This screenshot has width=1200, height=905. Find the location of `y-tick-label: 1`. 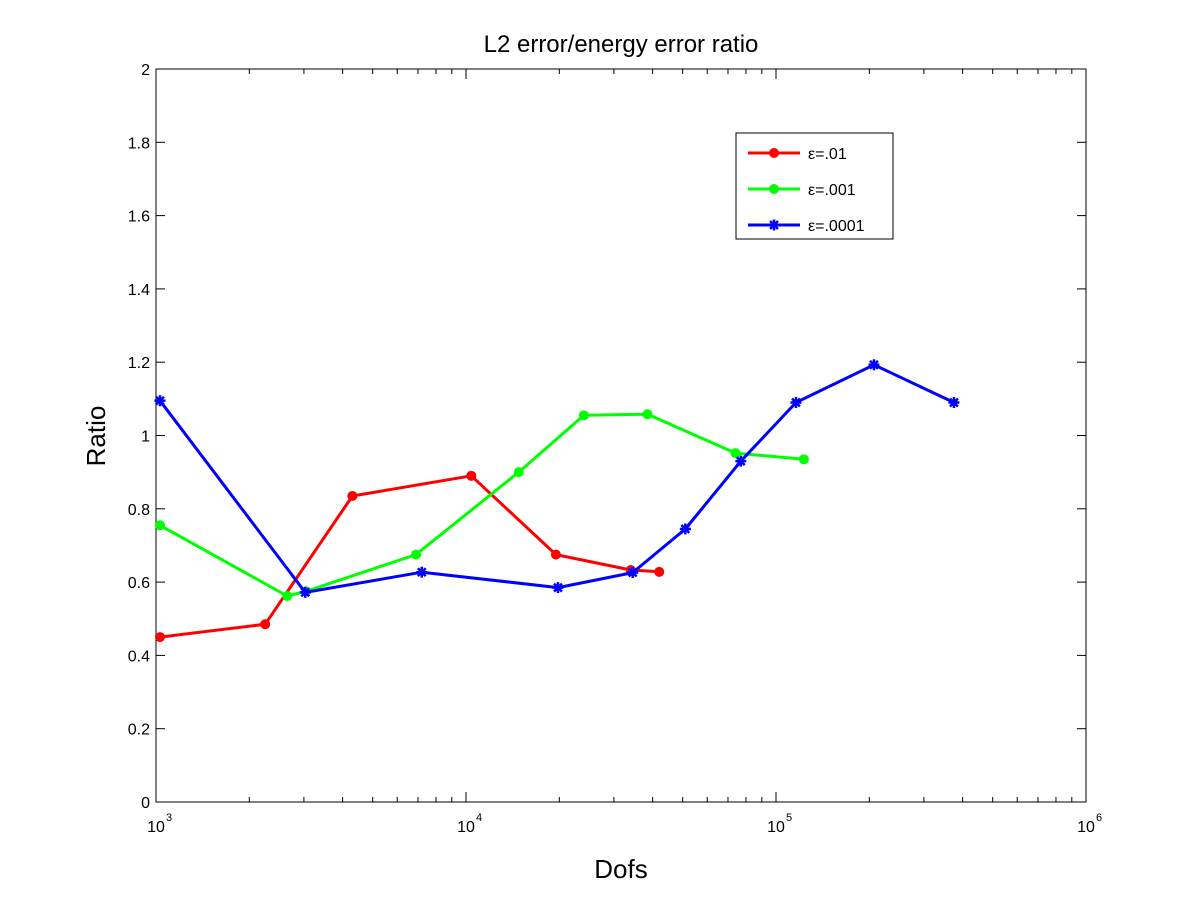

y-tick-label: 1 is located at coordinates (145, 437).